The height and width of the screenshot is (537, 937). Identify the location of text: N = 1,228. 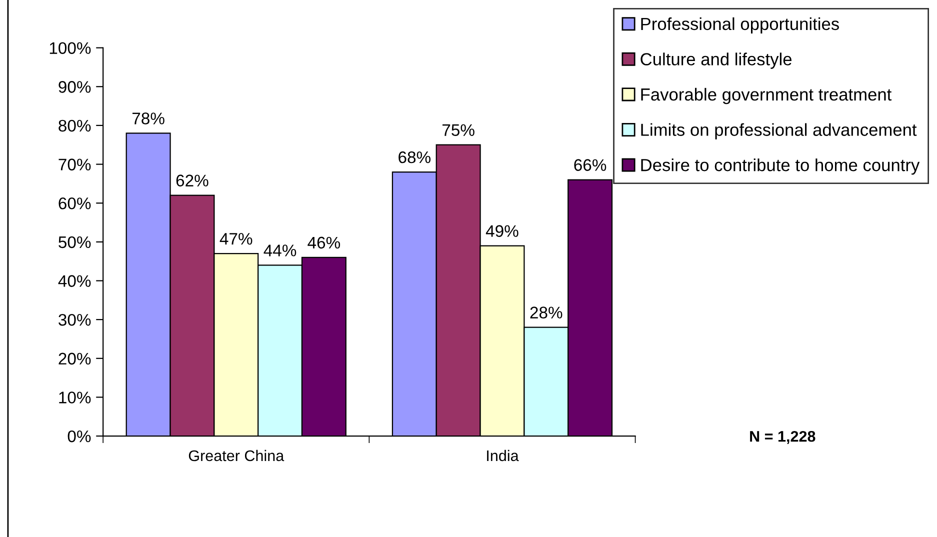
(783, 437).